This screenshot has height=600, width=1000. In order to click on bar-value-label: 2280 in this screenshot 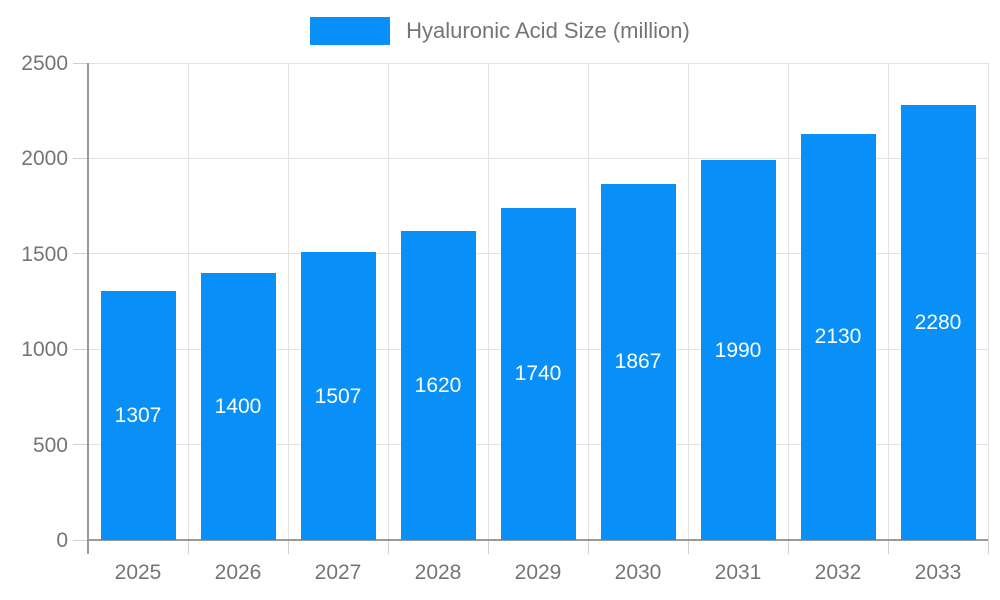, I will do `click(938, 322)`.